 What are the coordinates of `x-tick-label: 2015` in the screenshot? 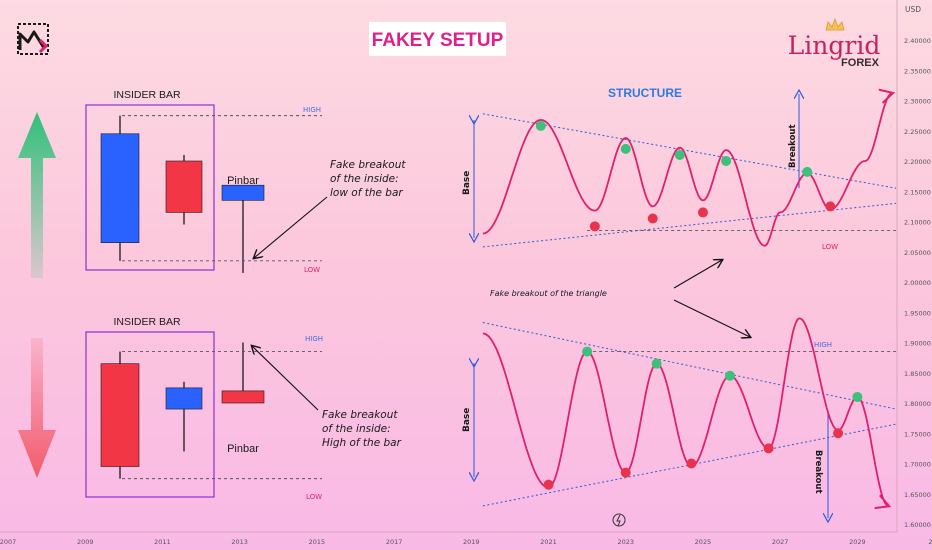 It's located at (317, 542).